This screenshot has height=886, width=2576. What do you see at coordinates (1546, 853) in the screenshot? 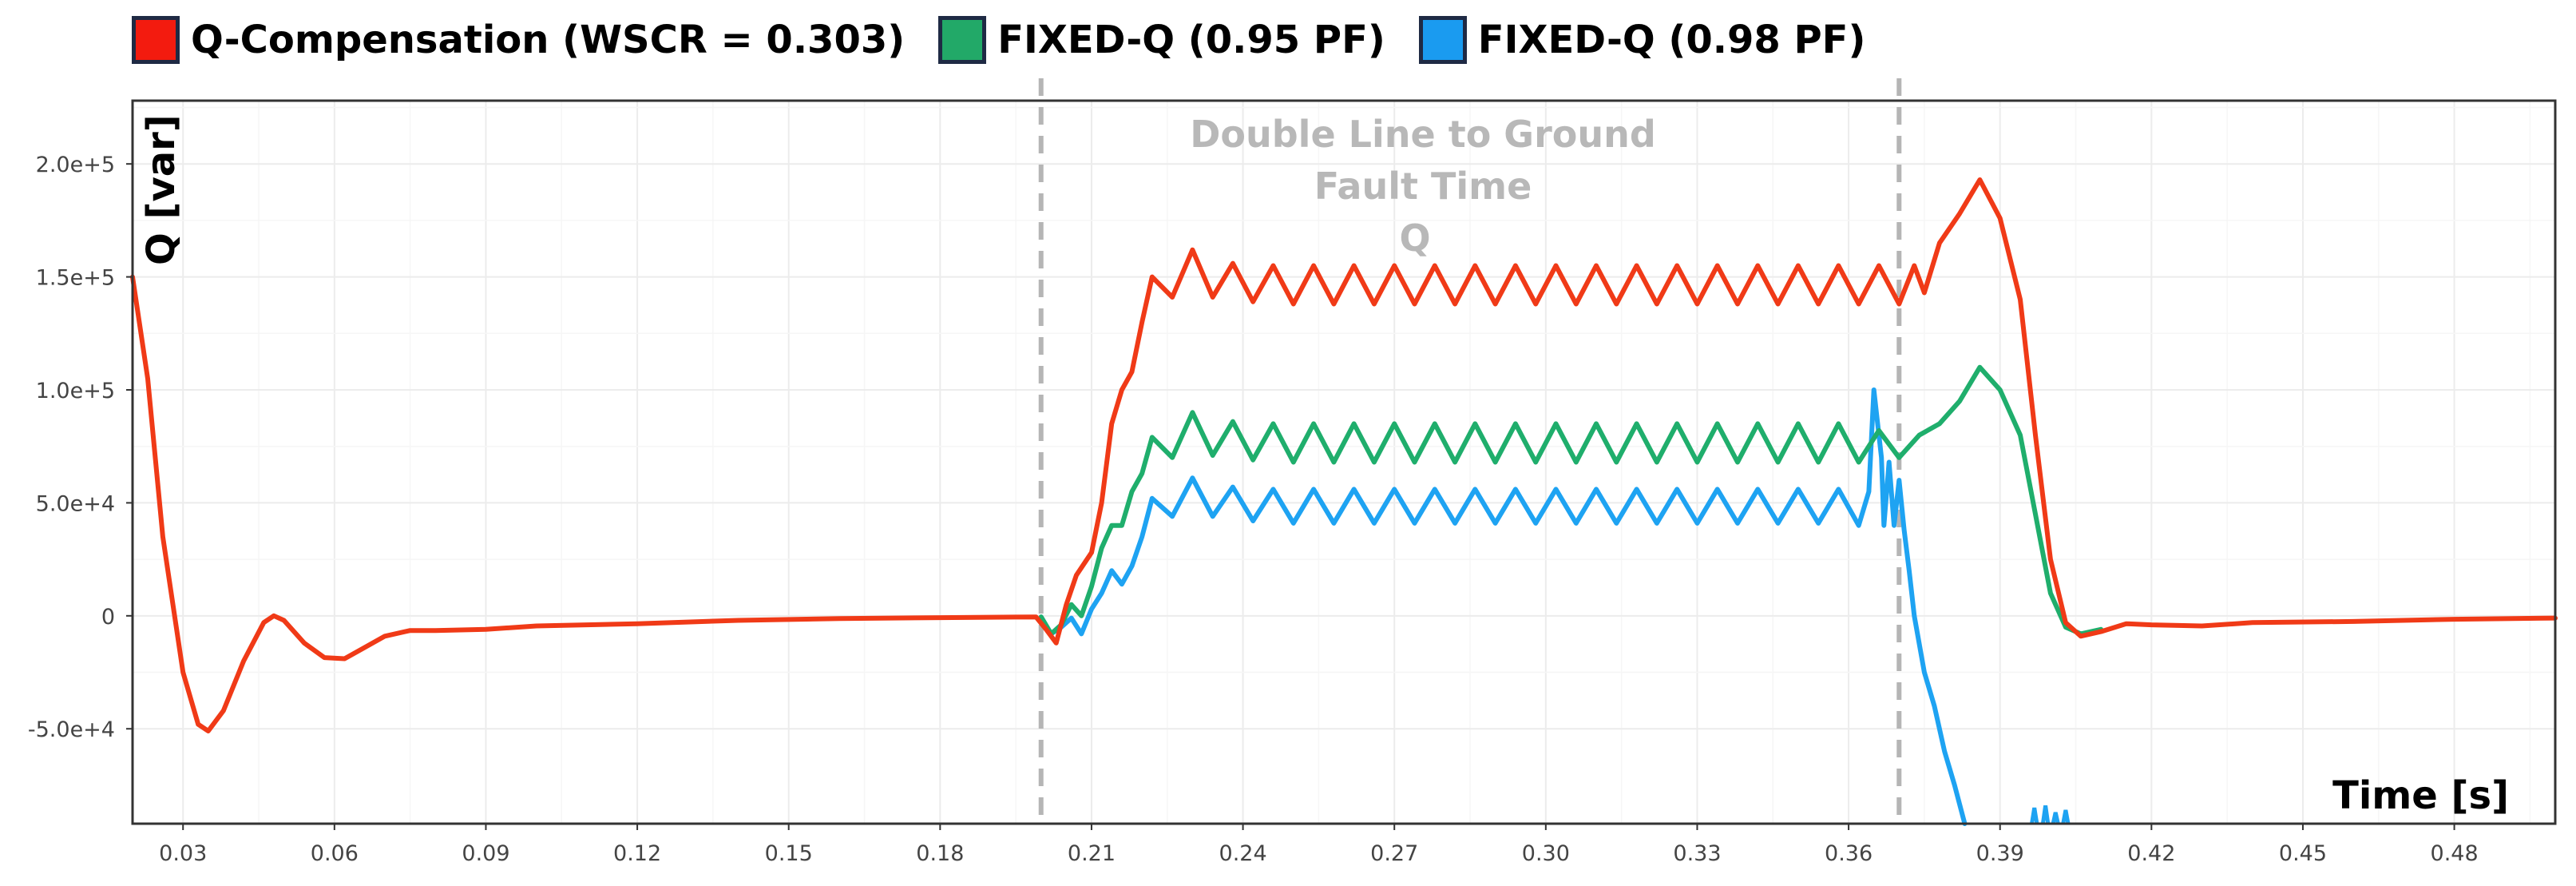
I see `x-tick-label: 0.30` at bounding box center [1546, 853].